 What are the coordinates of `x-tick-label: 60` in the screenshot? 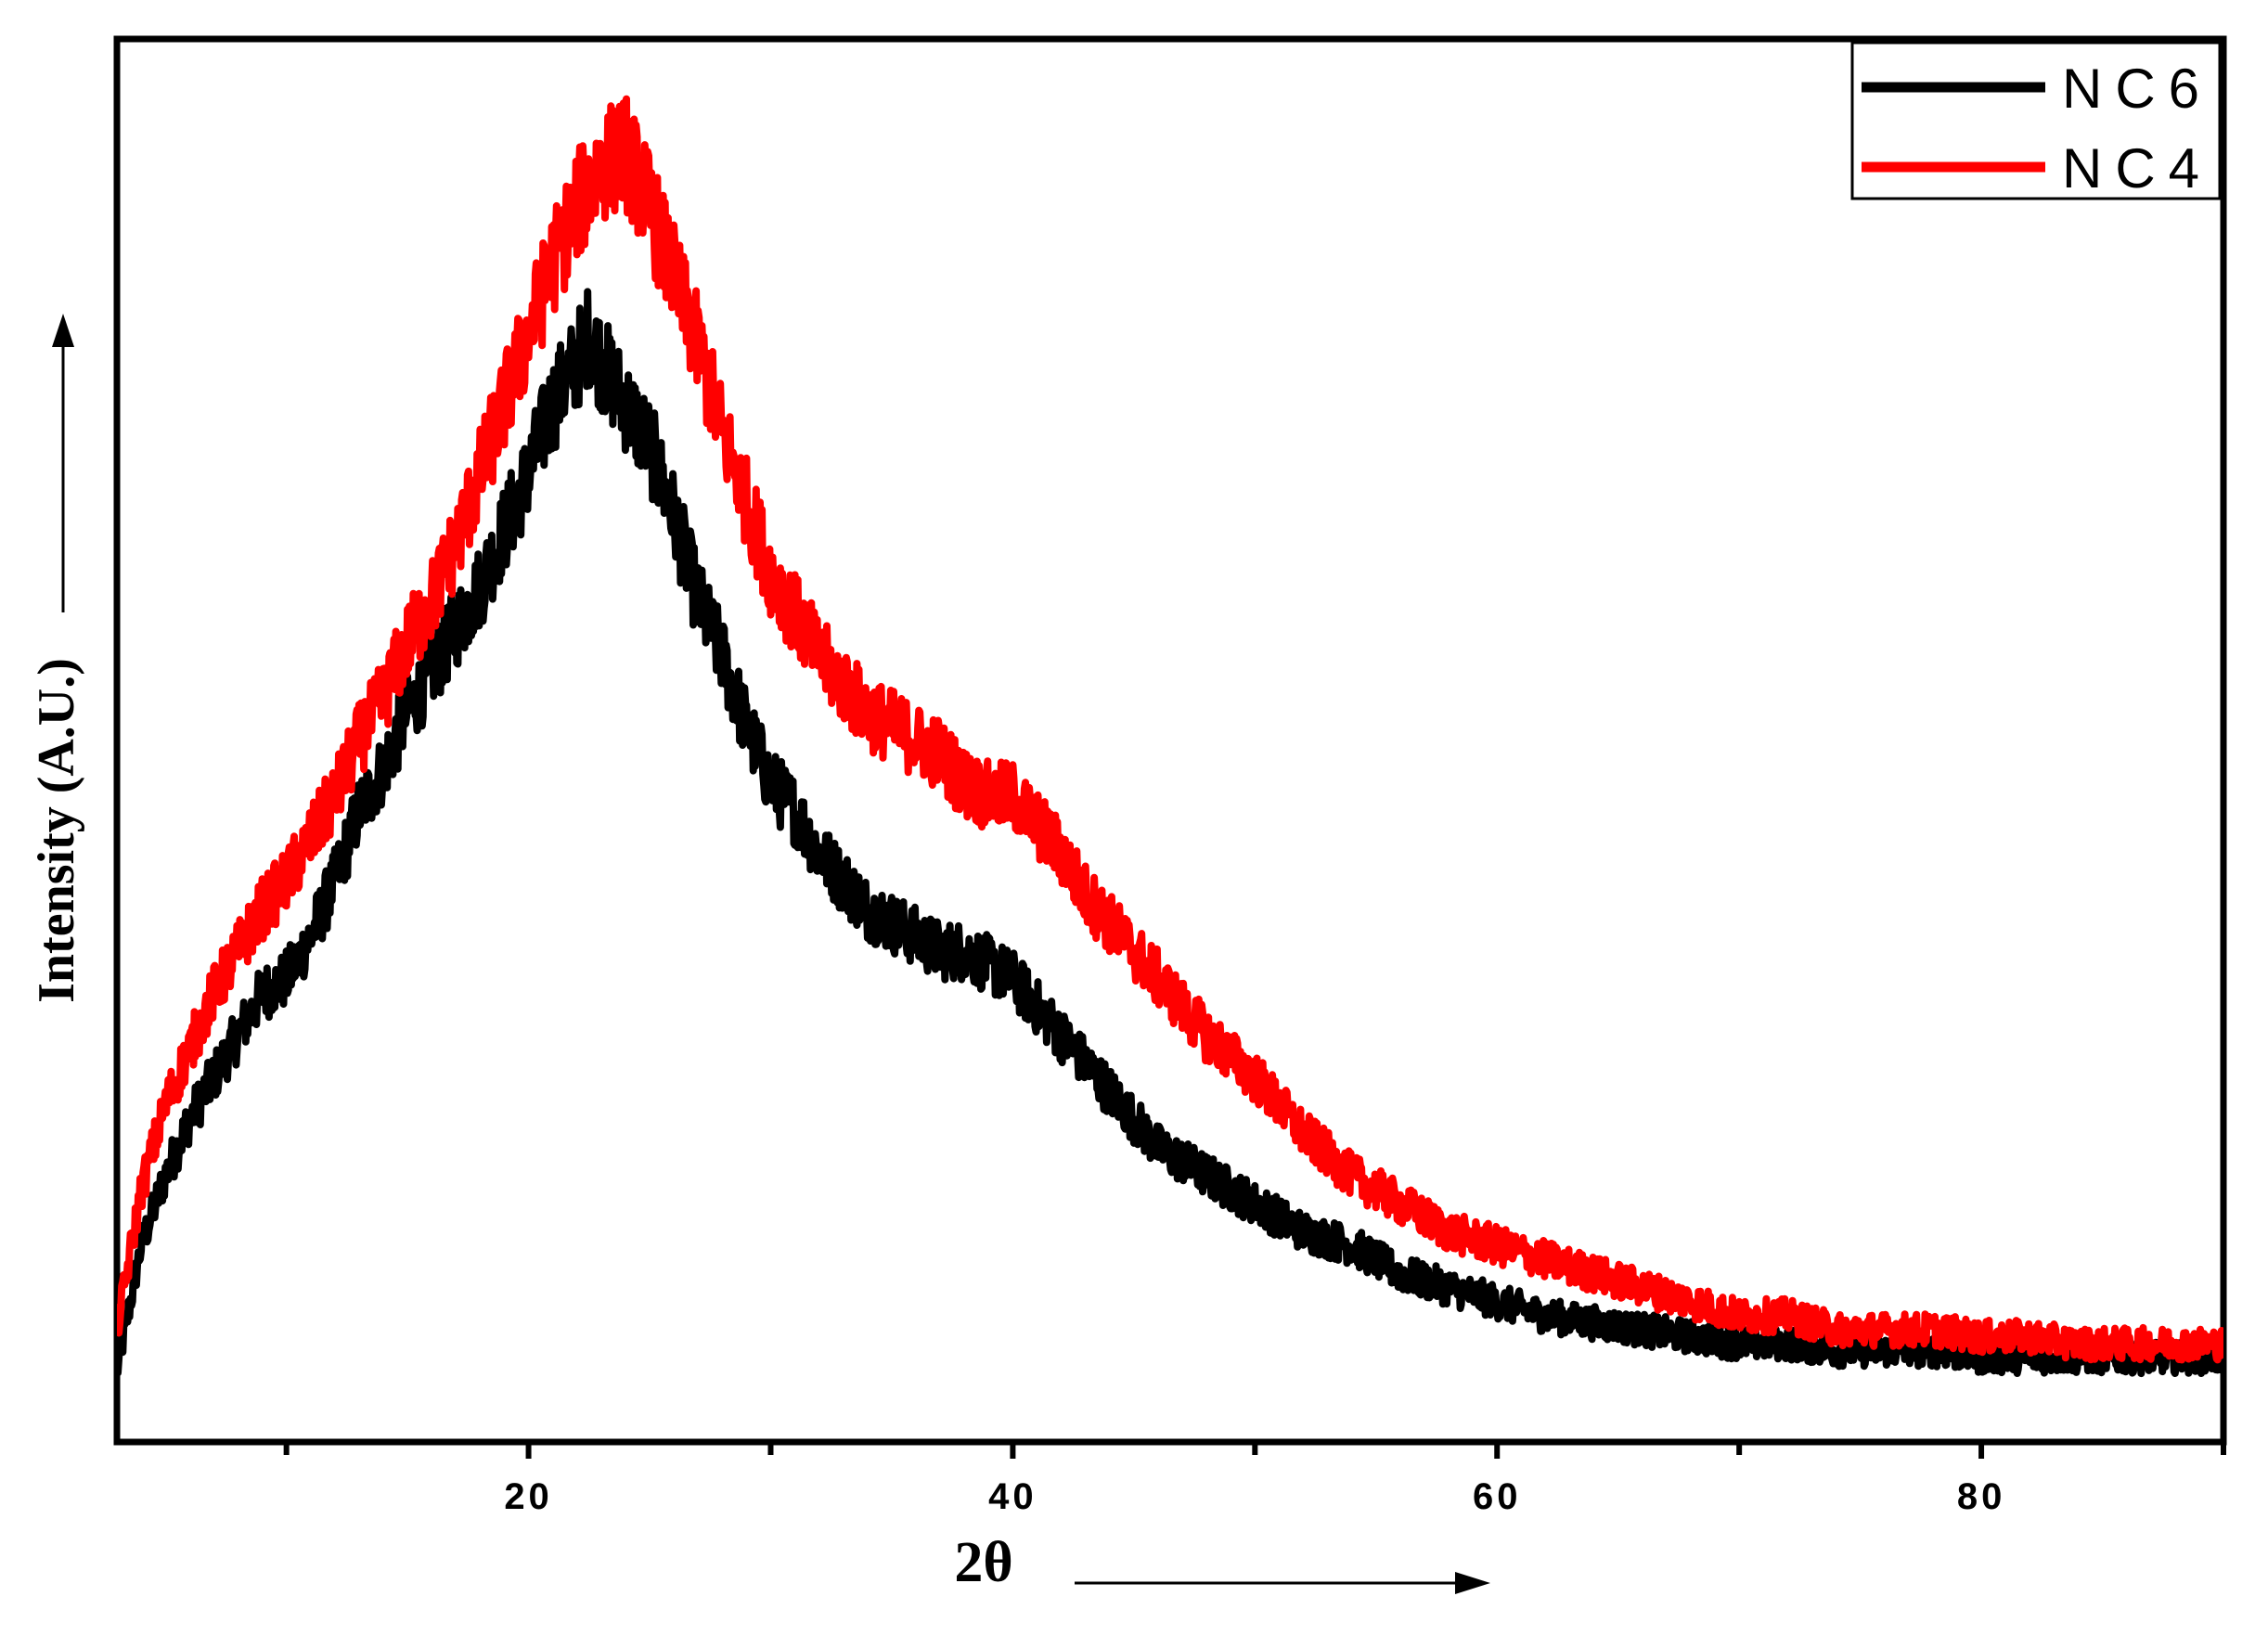 It's located at (1497, 1497).